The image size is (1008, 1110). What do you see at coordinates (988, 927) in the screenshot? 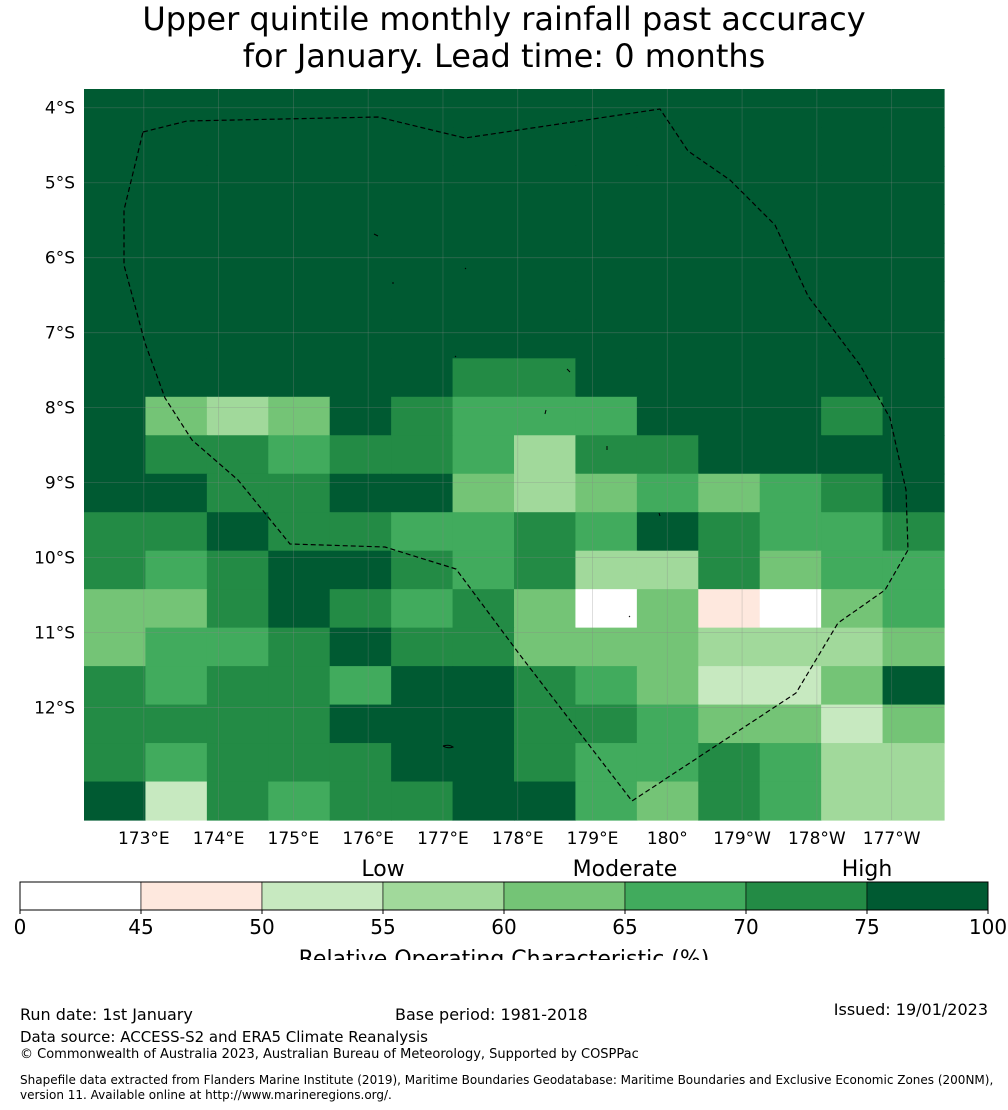
I see `colorbar-tick-label: 100` at bounding box center [988, 927].